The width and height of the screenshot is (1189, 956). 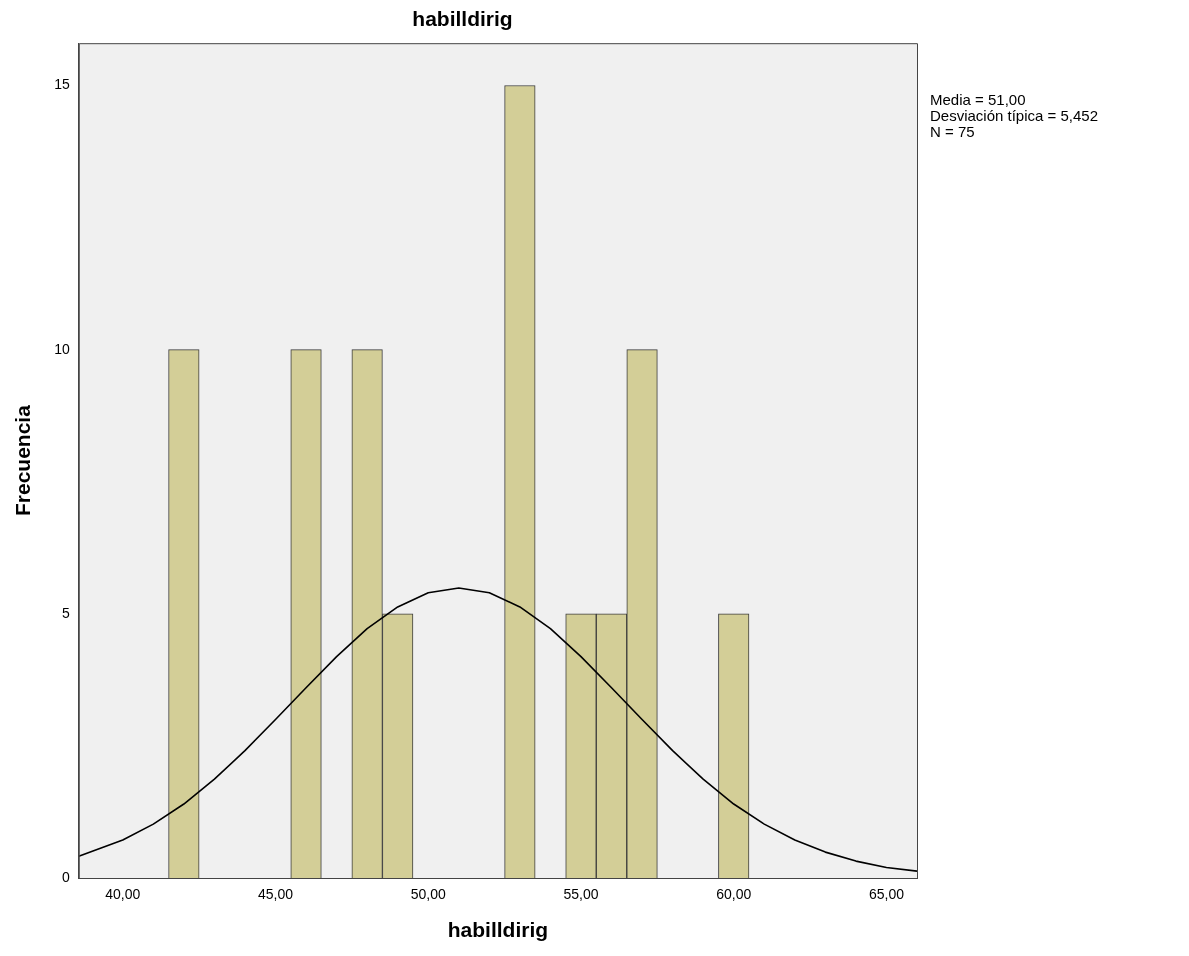 I want to click on x-tick-label: 65,00, so click(x=886, y=894).